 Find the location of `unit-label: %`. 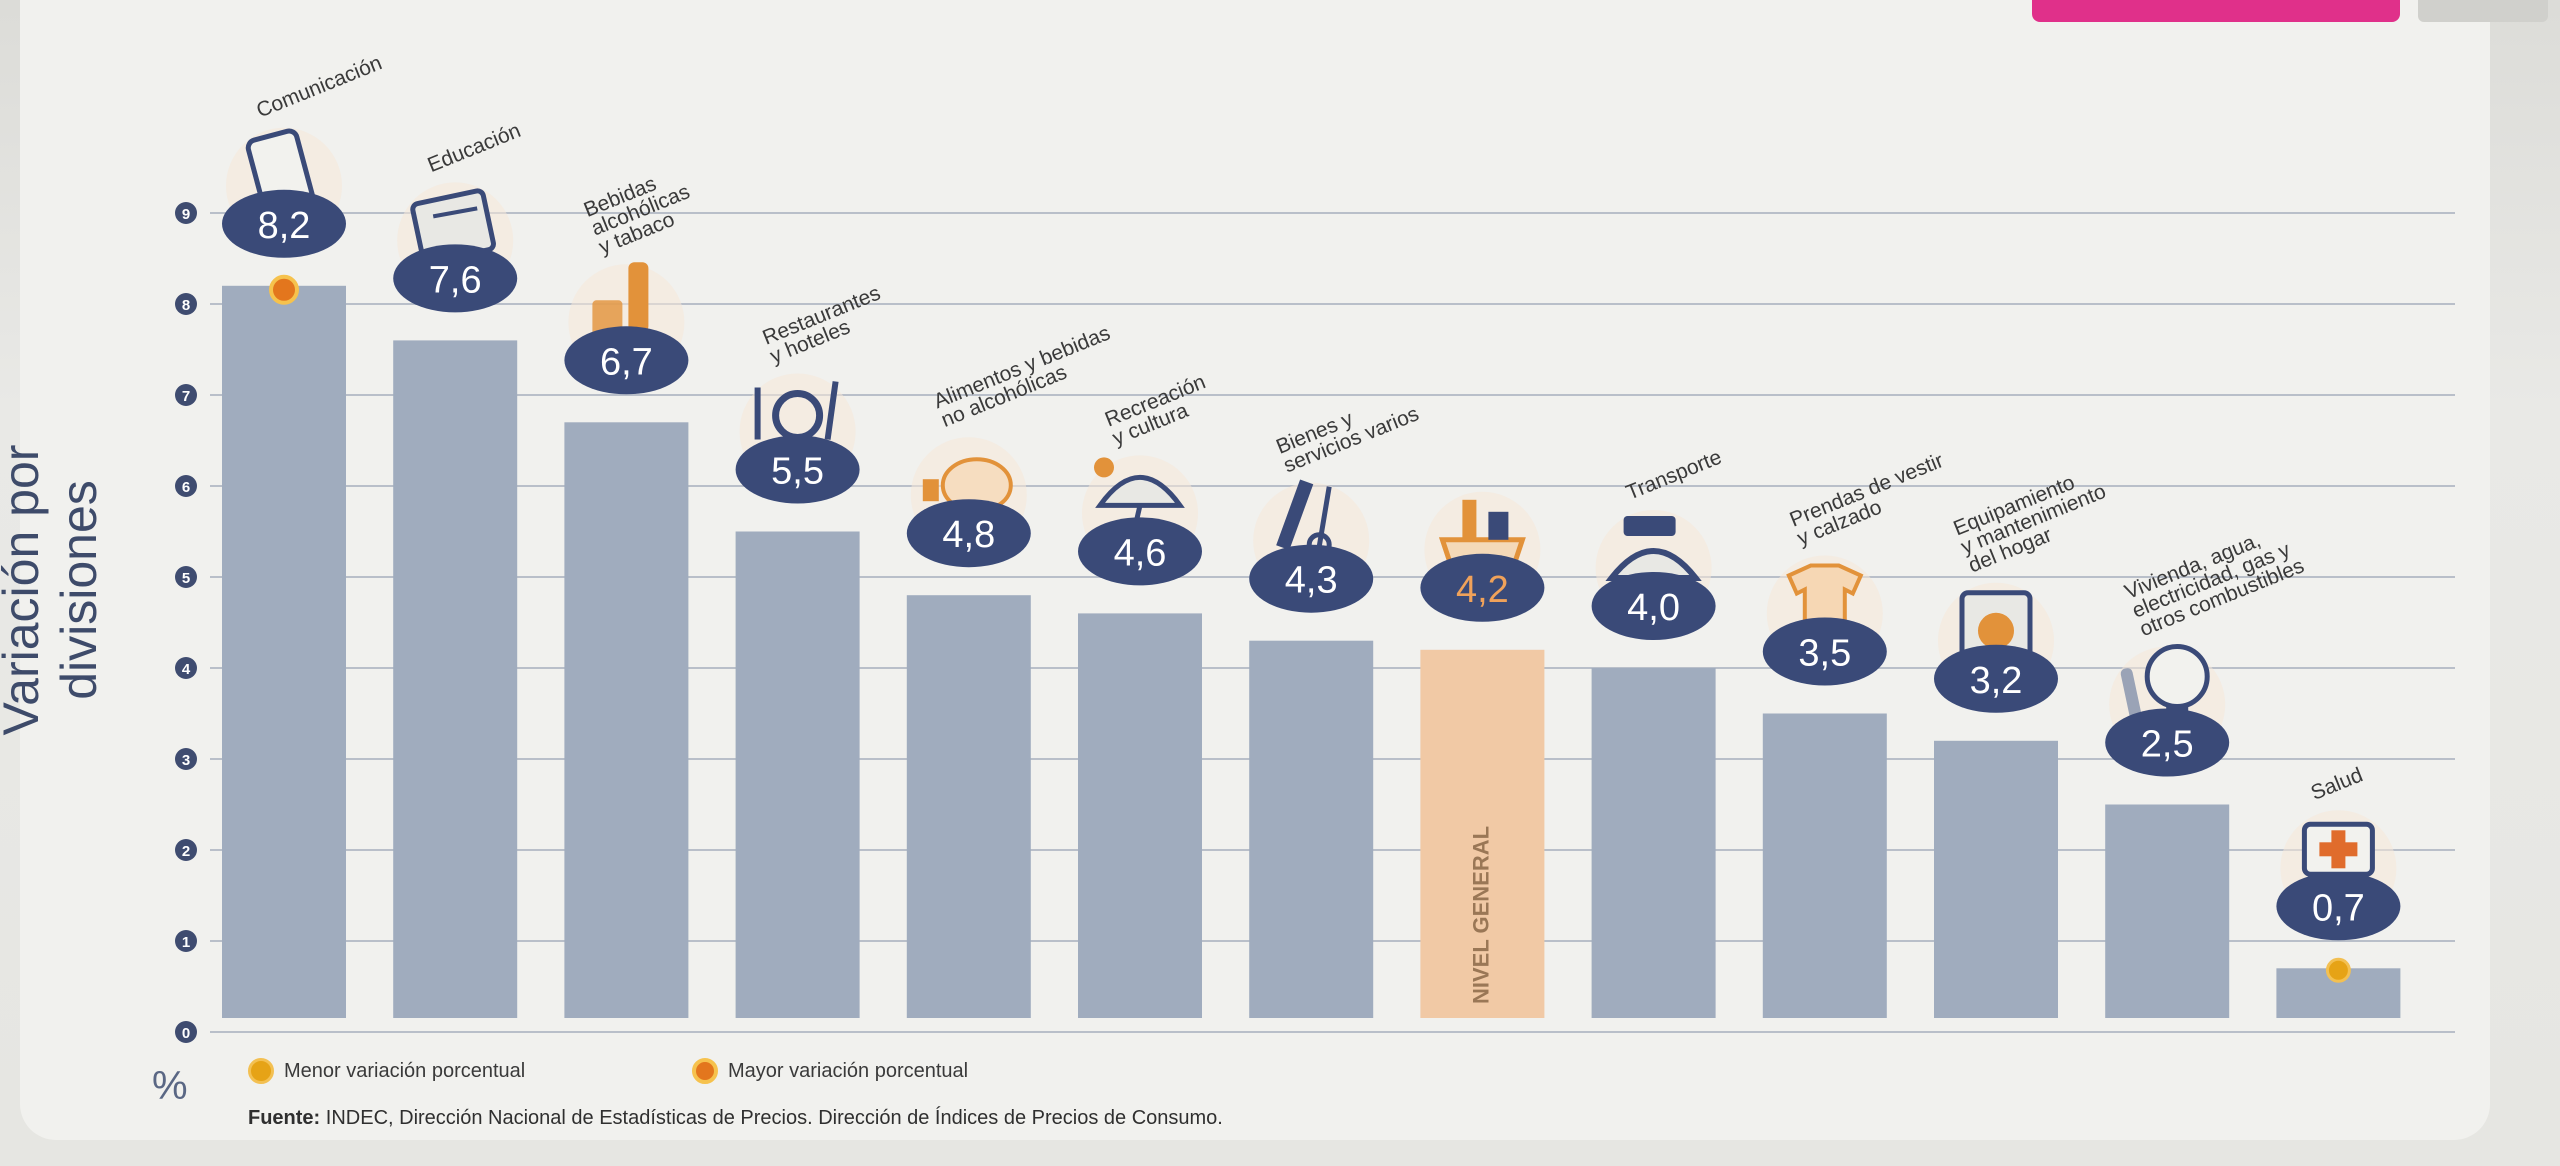

unit-label: % is located at coordinates (170, 1086).